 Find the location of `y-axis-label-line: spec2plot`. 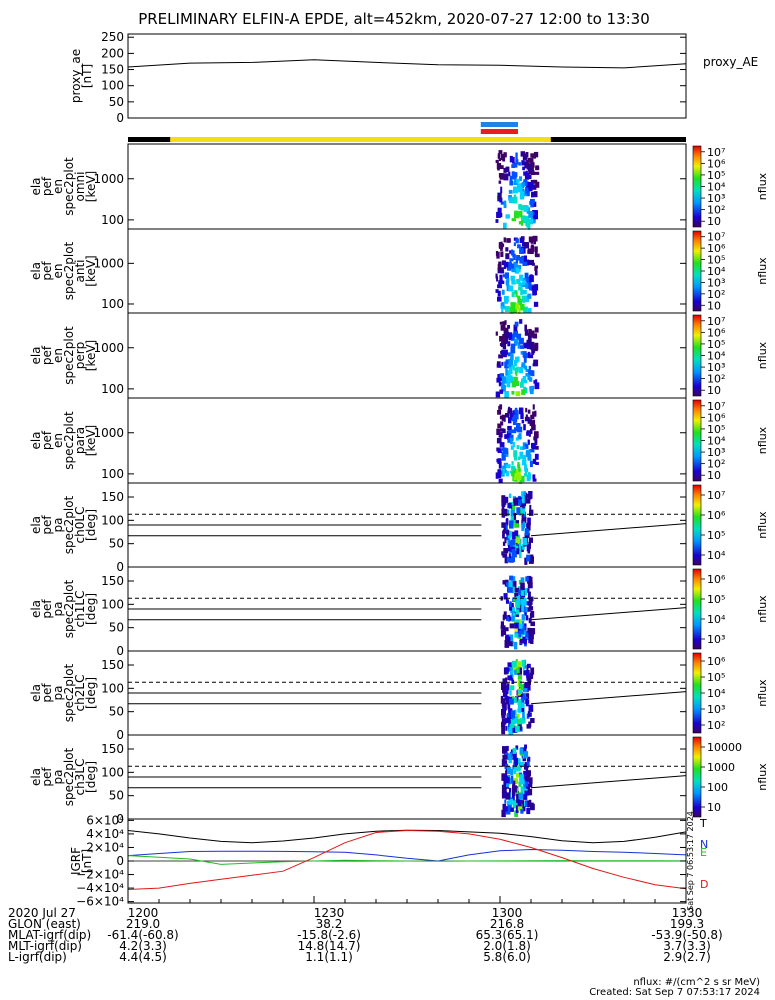

y-axis-label-line: spec2plot is located at coordinates (69, 270).